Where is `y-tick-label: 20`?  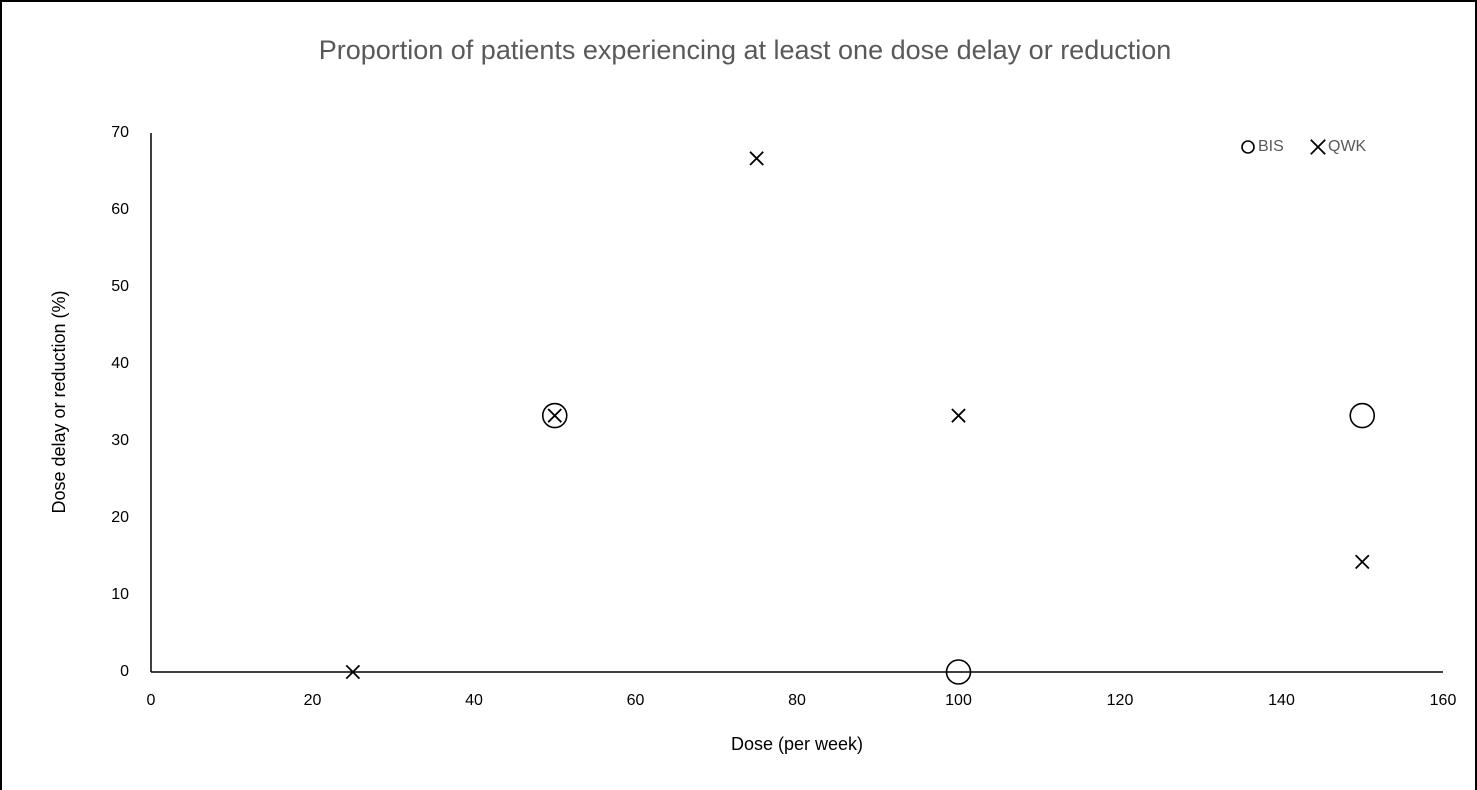 y-tick-label: 20 is located at coordinates (120, 517).